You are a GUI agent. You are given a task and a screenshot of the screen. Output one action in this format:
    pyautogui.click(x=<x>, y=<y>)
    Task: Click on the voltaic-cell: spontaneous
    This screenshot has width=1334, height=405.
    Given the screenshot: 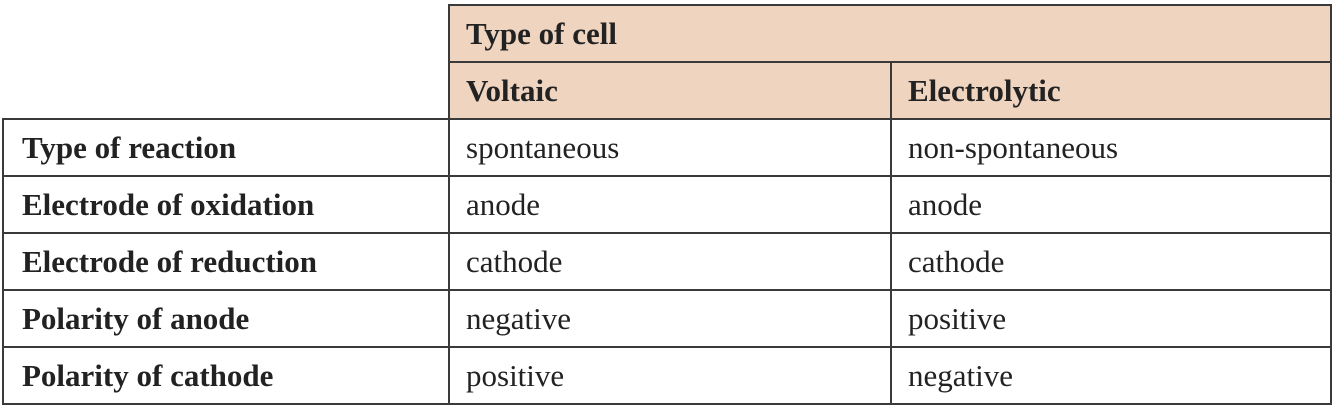 What is the action you would take?
    pyautogui.click(x=670, y=147)
    